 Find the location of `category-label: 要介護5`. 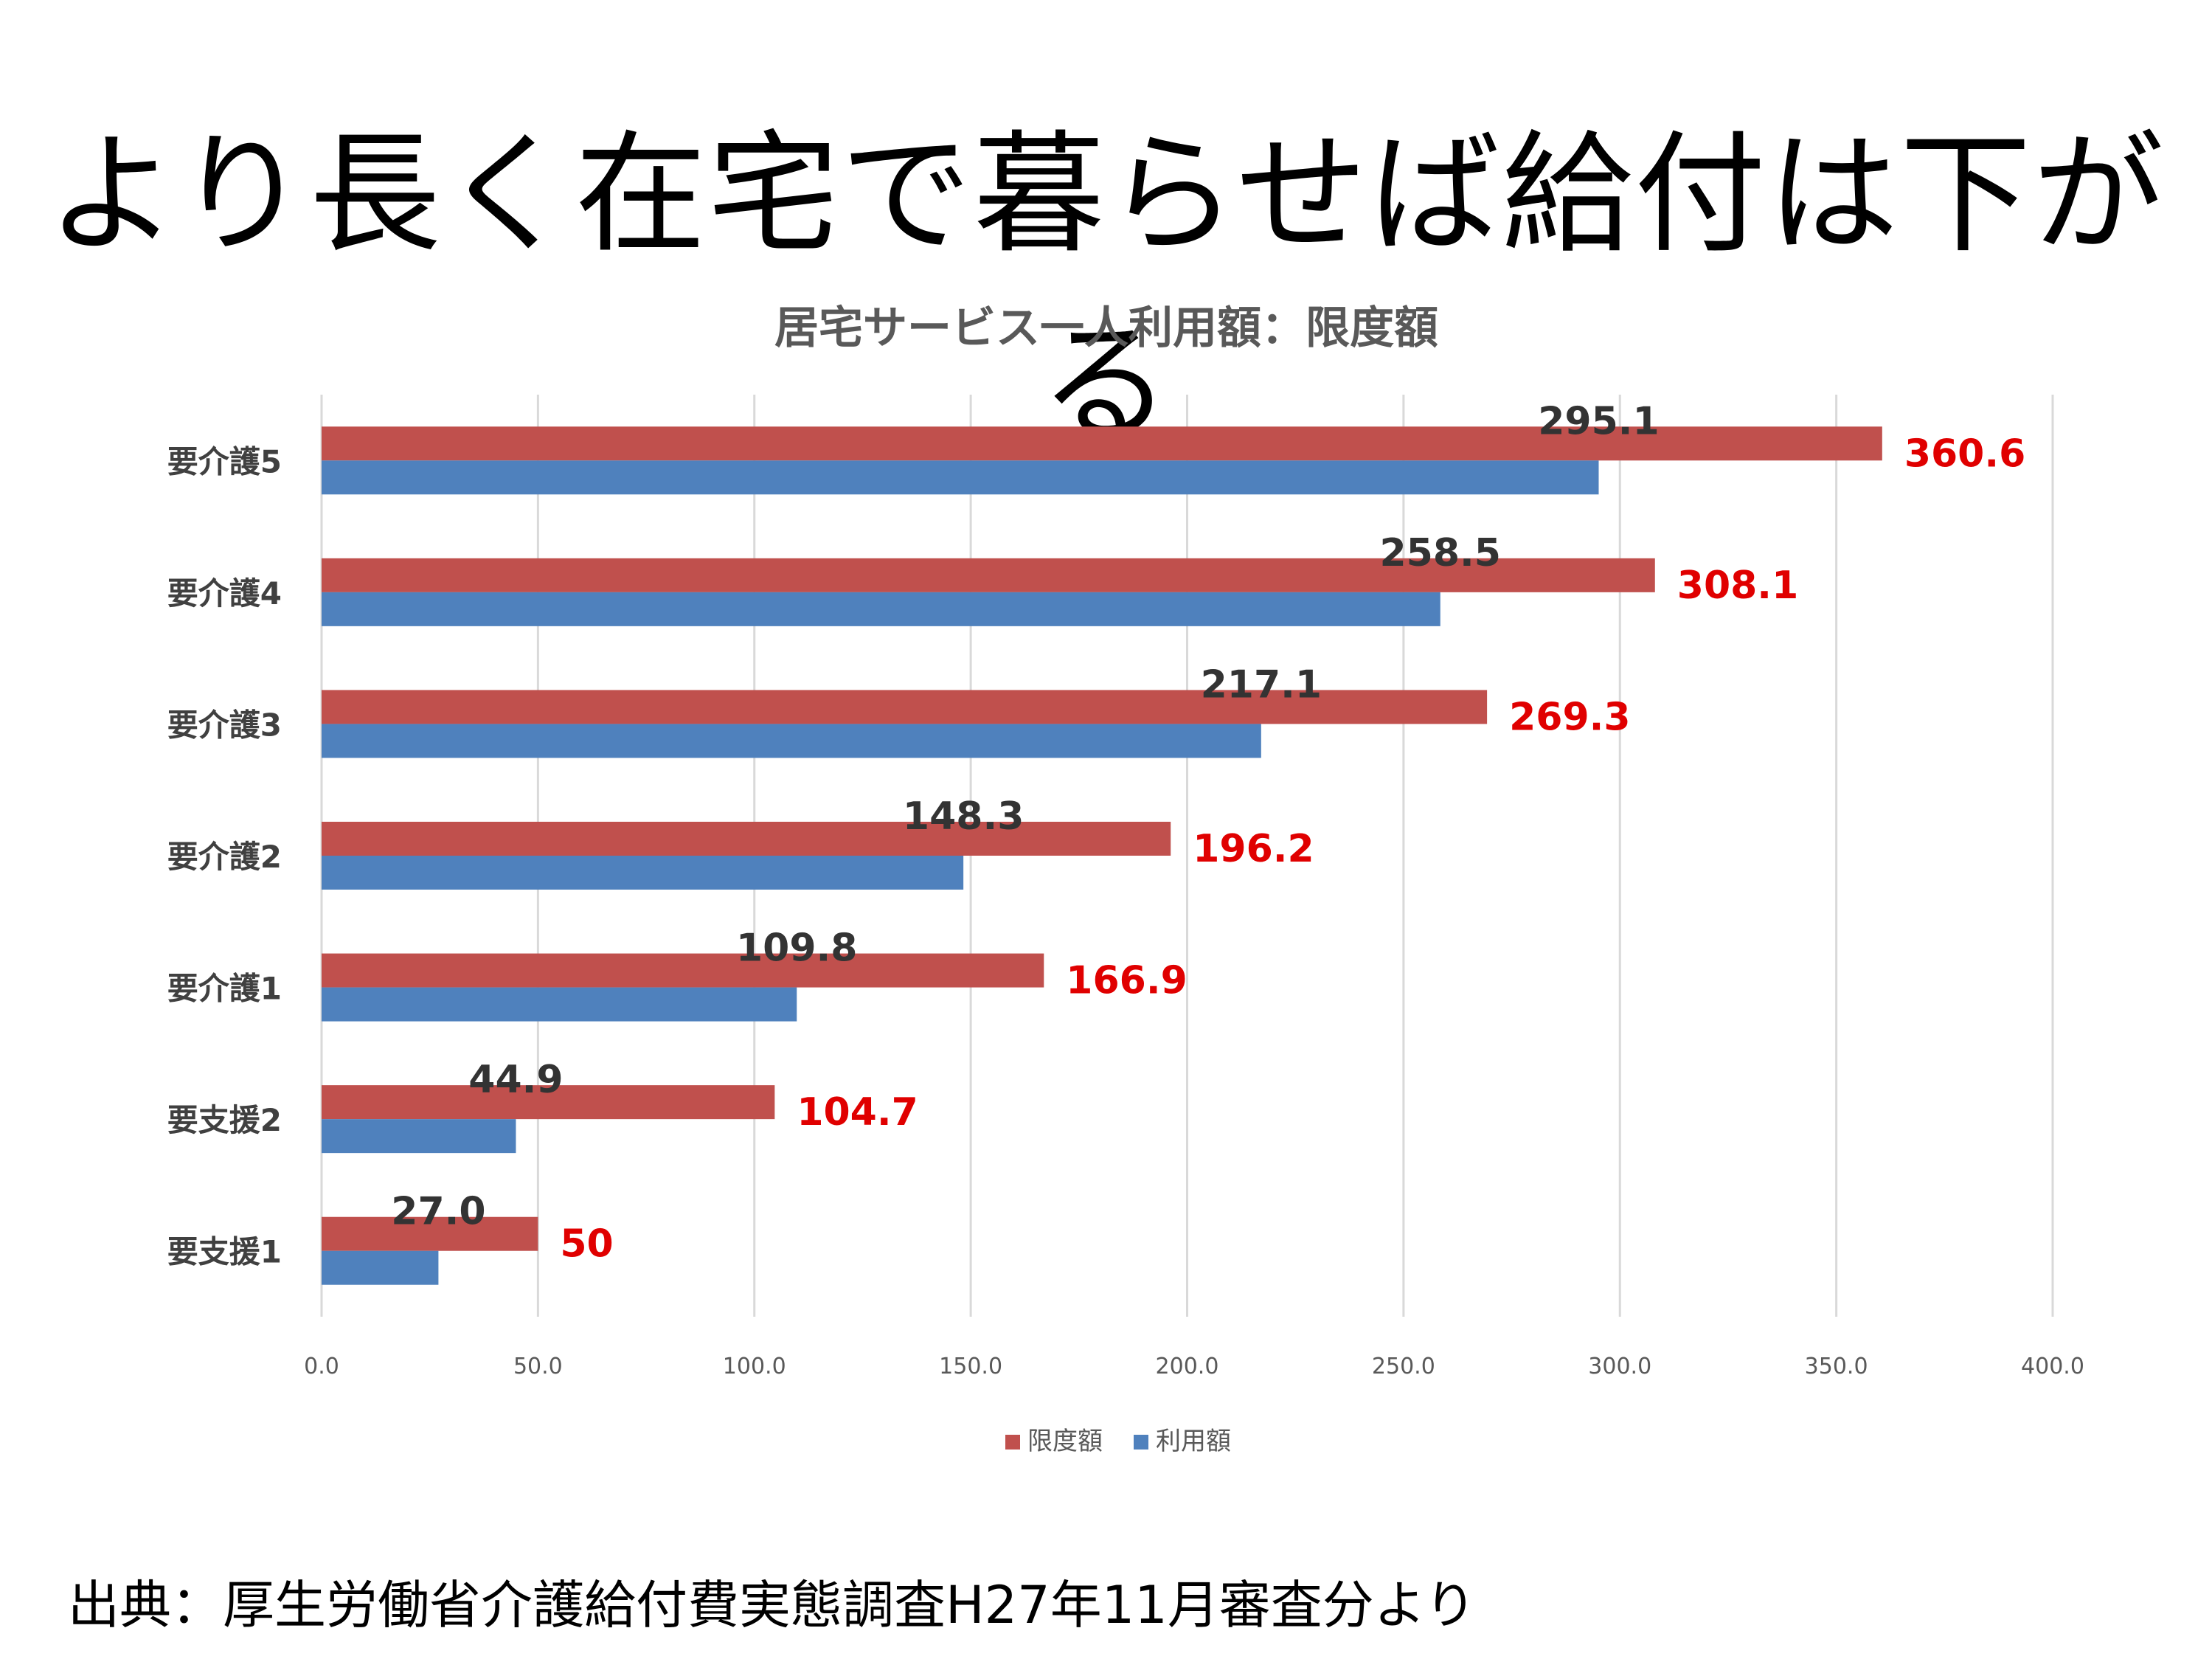

category-label: 要介護5 is located at coordinates (224, 461).